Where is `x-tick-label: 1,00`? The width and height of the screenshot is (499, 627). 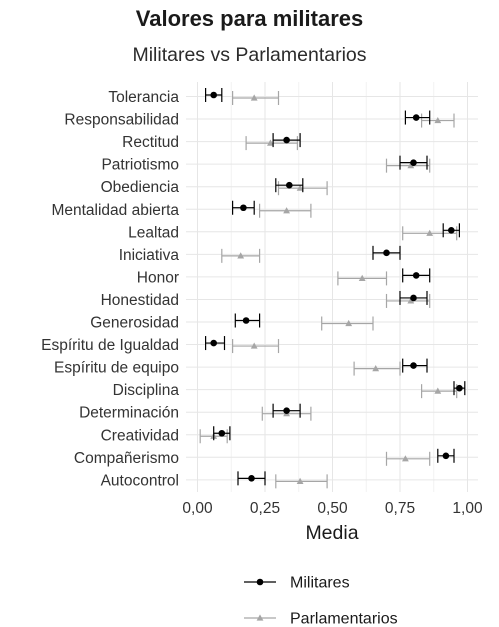 x-tick-label: 1,00 is located at coordinates (467, 508).